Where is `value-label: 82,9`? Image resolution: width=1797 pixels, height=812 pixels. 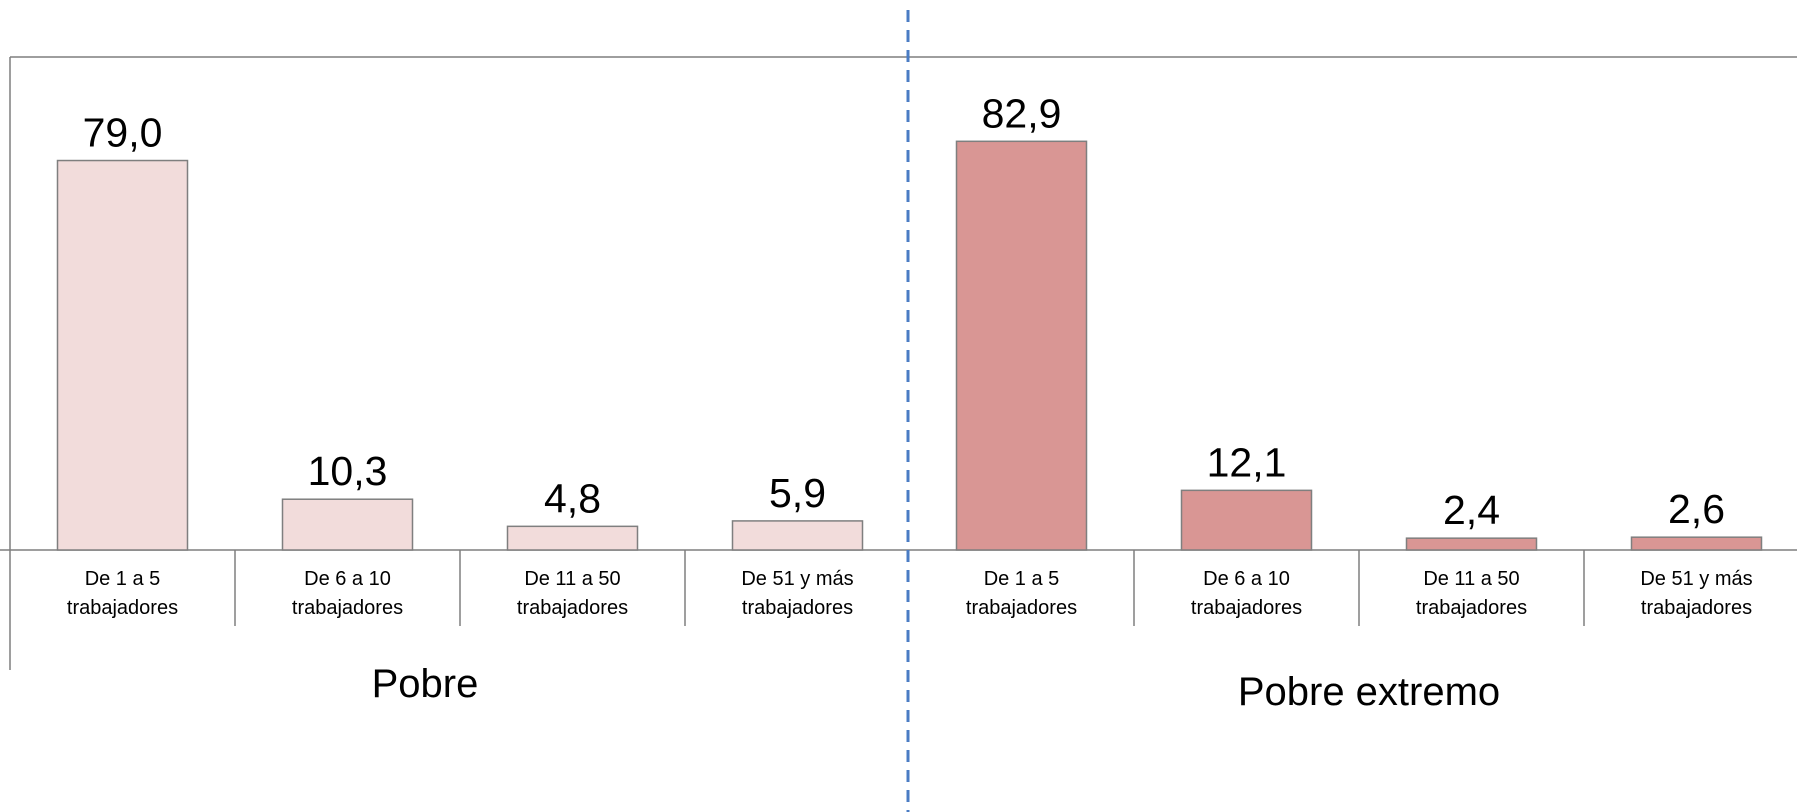 value-label: 82,9 is located at coordinates (1022, 113).